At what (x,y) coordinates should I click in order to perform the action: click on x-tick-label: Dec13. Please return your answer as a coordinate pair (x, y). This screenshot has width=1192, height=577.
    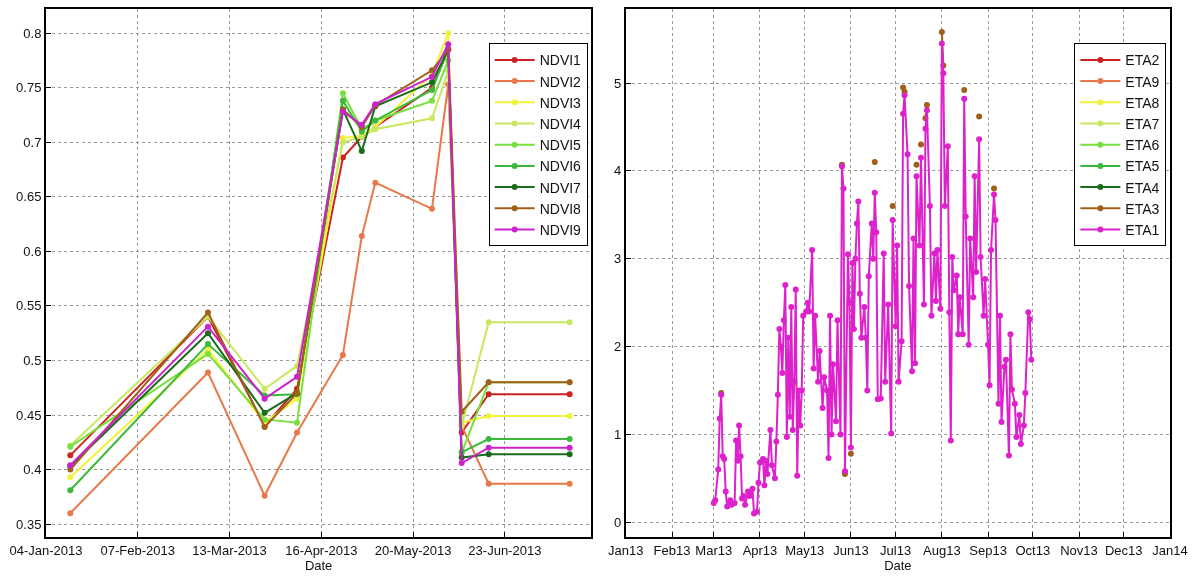
    Looking at the image, I should click on (1123, 550).